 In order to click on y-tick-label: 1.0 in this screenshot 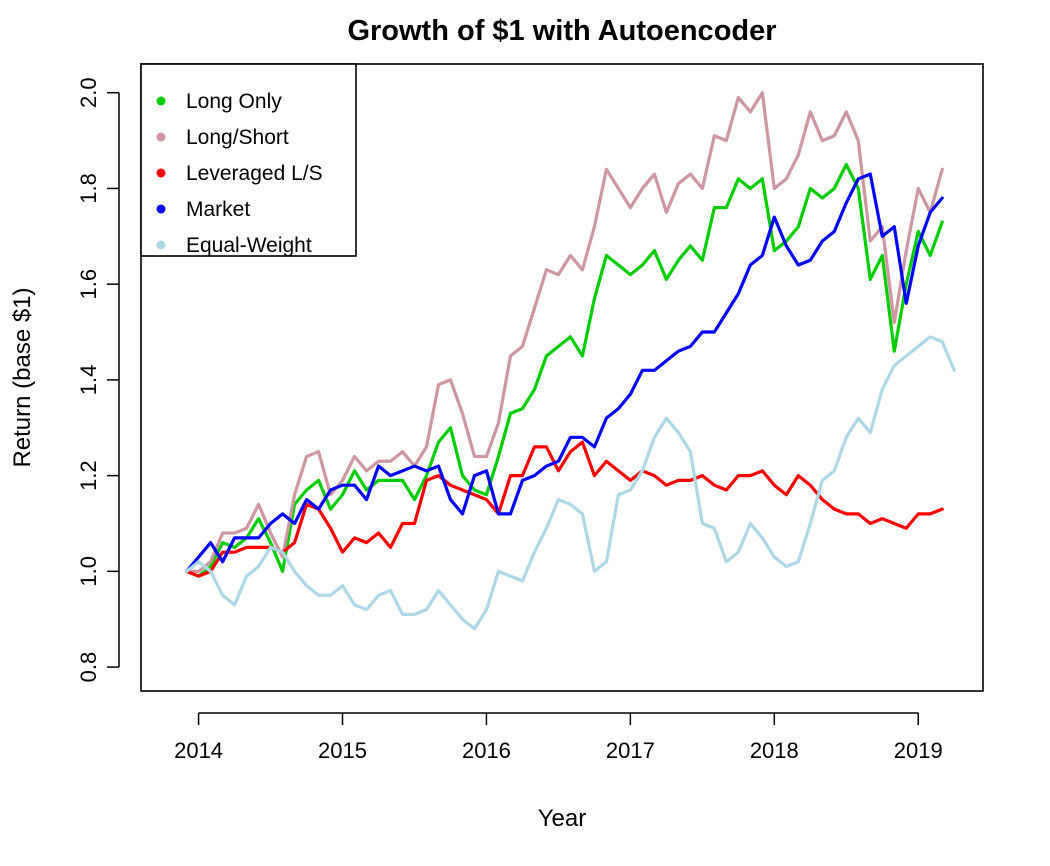, I will do `click(88, 571)`.